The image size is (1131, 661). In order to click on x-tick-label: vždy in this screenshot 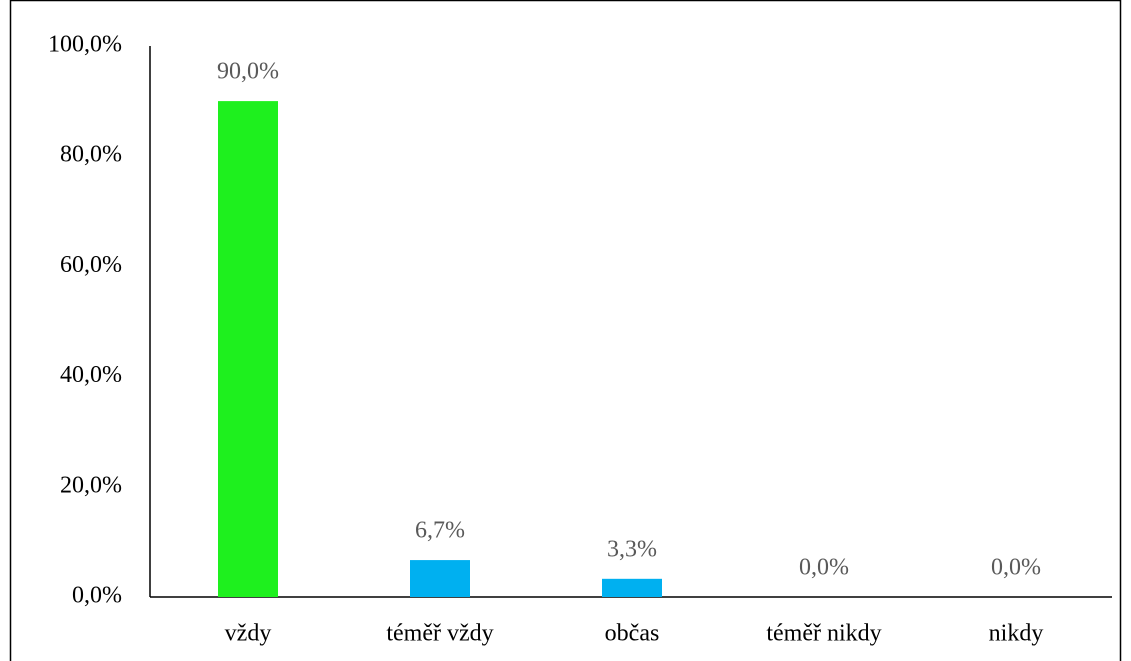, I will do `click(248, 634)`.